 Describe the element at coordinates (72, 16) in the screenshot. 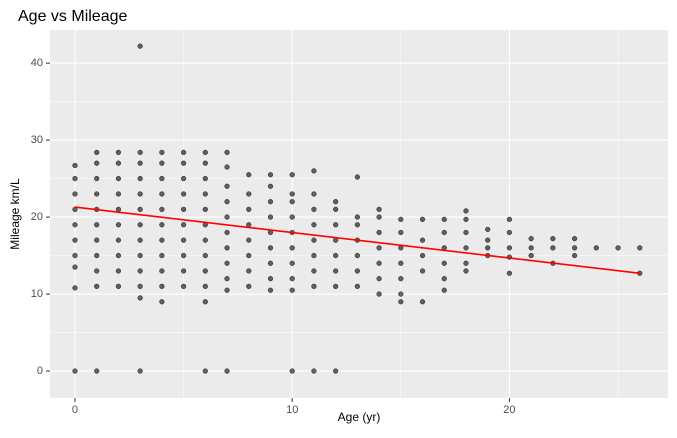

I see `chart-title: Age vs Mileage` at that location.